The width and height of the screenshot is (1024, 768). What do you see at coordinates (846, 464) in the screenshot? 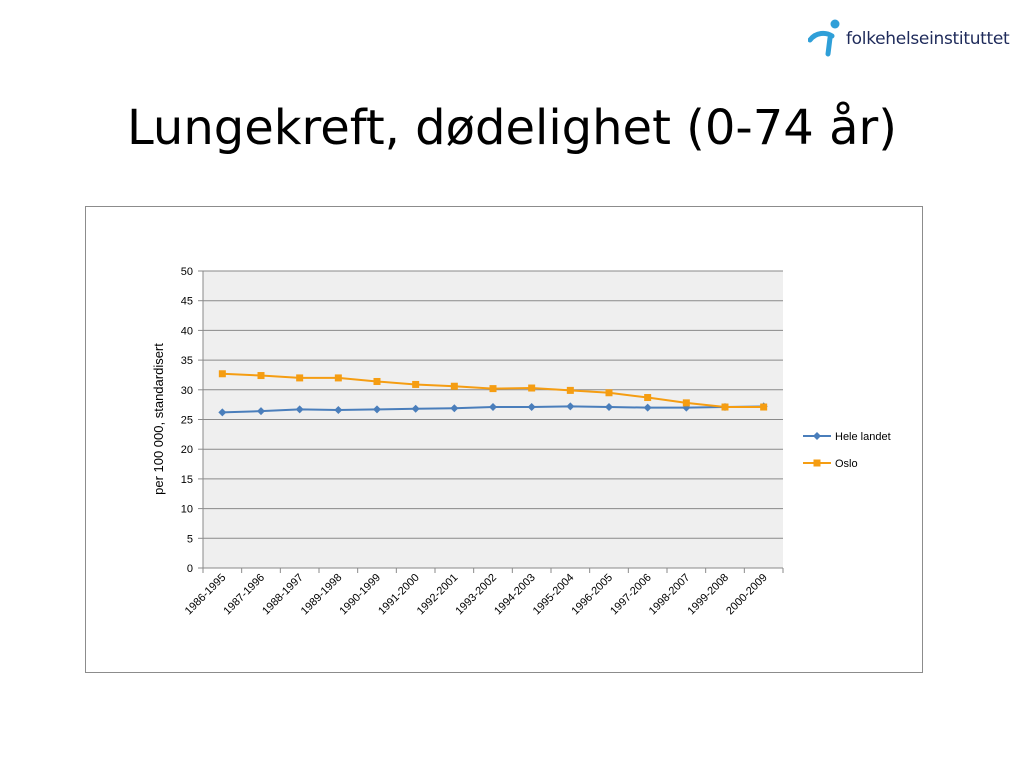
I see `legend-label: Oslo` at bounding box center [846, 464].